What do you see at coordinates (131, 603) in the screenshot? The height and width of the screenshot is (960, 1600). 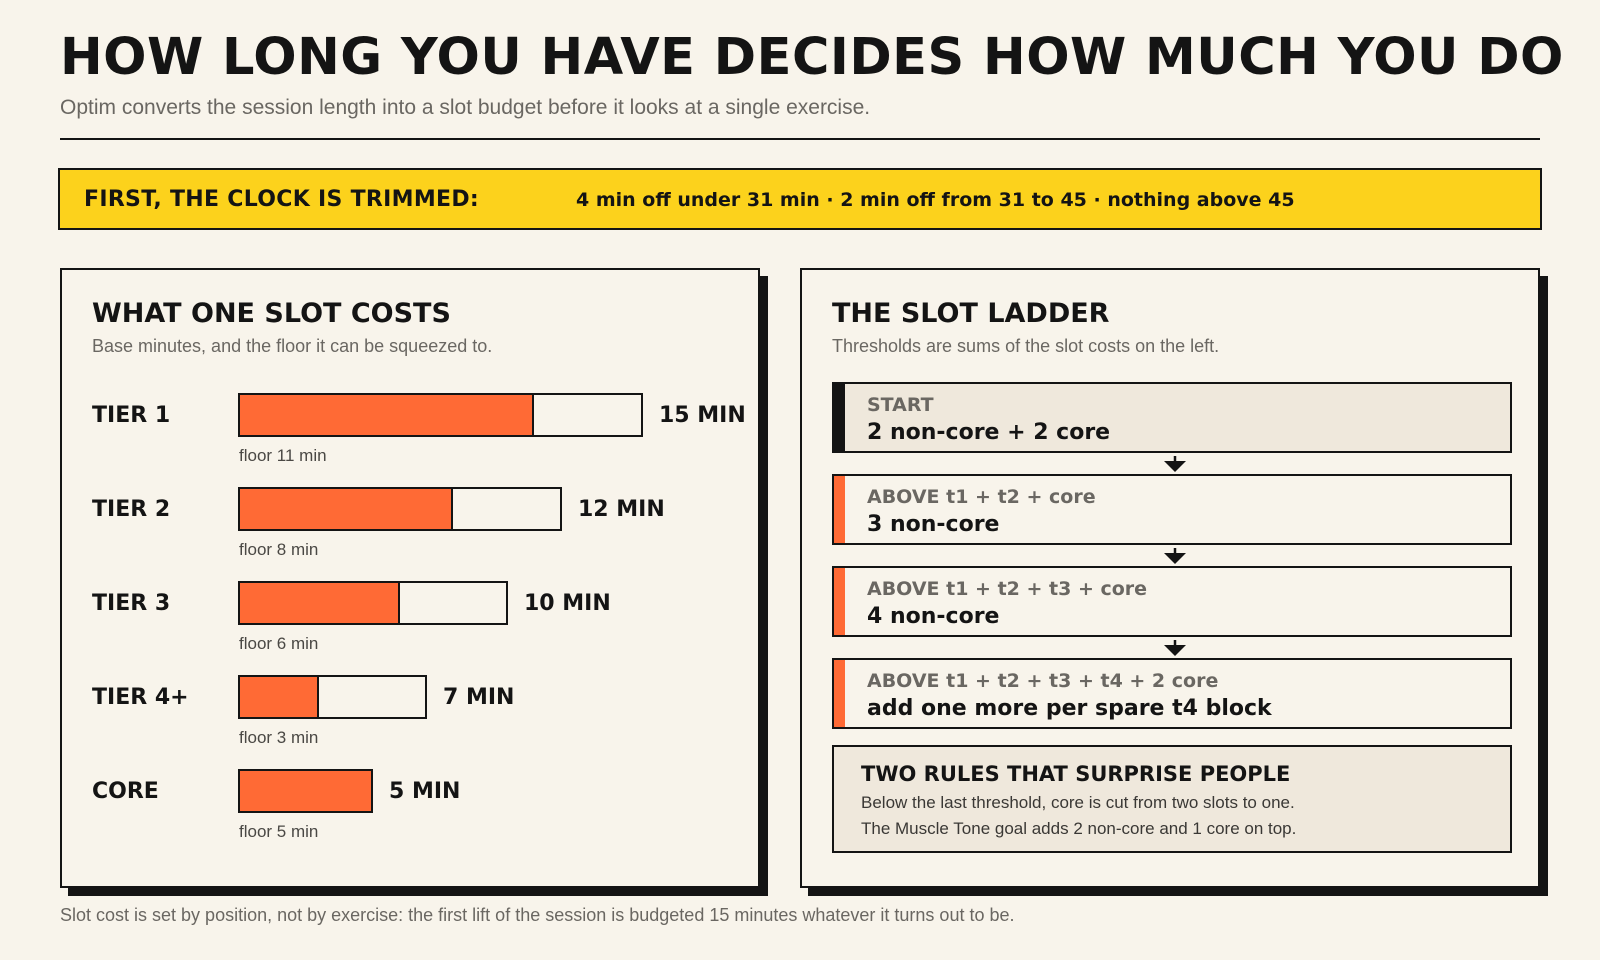 I see `tier-label: TIER 3` at bounding box center [131, 603].